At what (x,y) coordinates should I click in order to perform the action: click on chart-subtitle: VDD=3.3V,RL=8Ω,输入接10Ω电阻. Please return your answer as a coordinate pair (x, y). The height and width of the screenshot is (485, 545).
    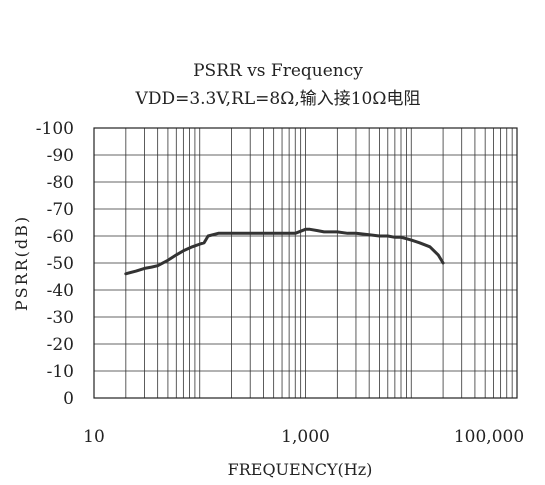
    Looking at the image, I should click on (278, 99).